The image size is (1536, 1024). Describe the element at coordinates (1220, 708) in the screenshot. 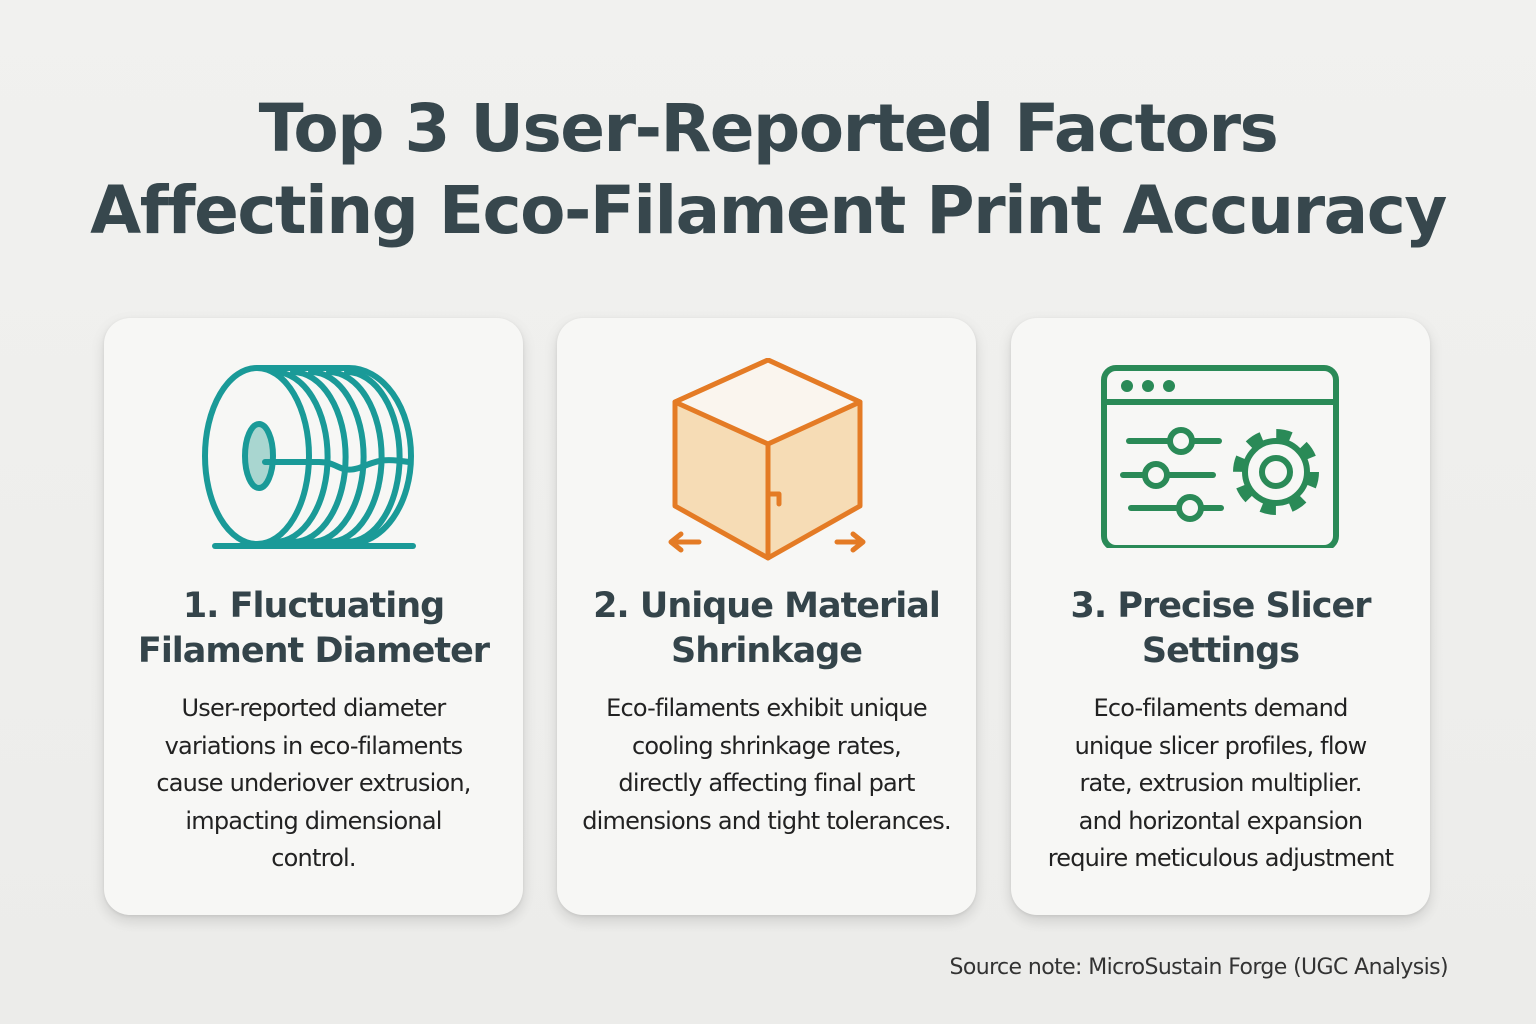

I see `description-line: Eco-filaments demand` at that location.